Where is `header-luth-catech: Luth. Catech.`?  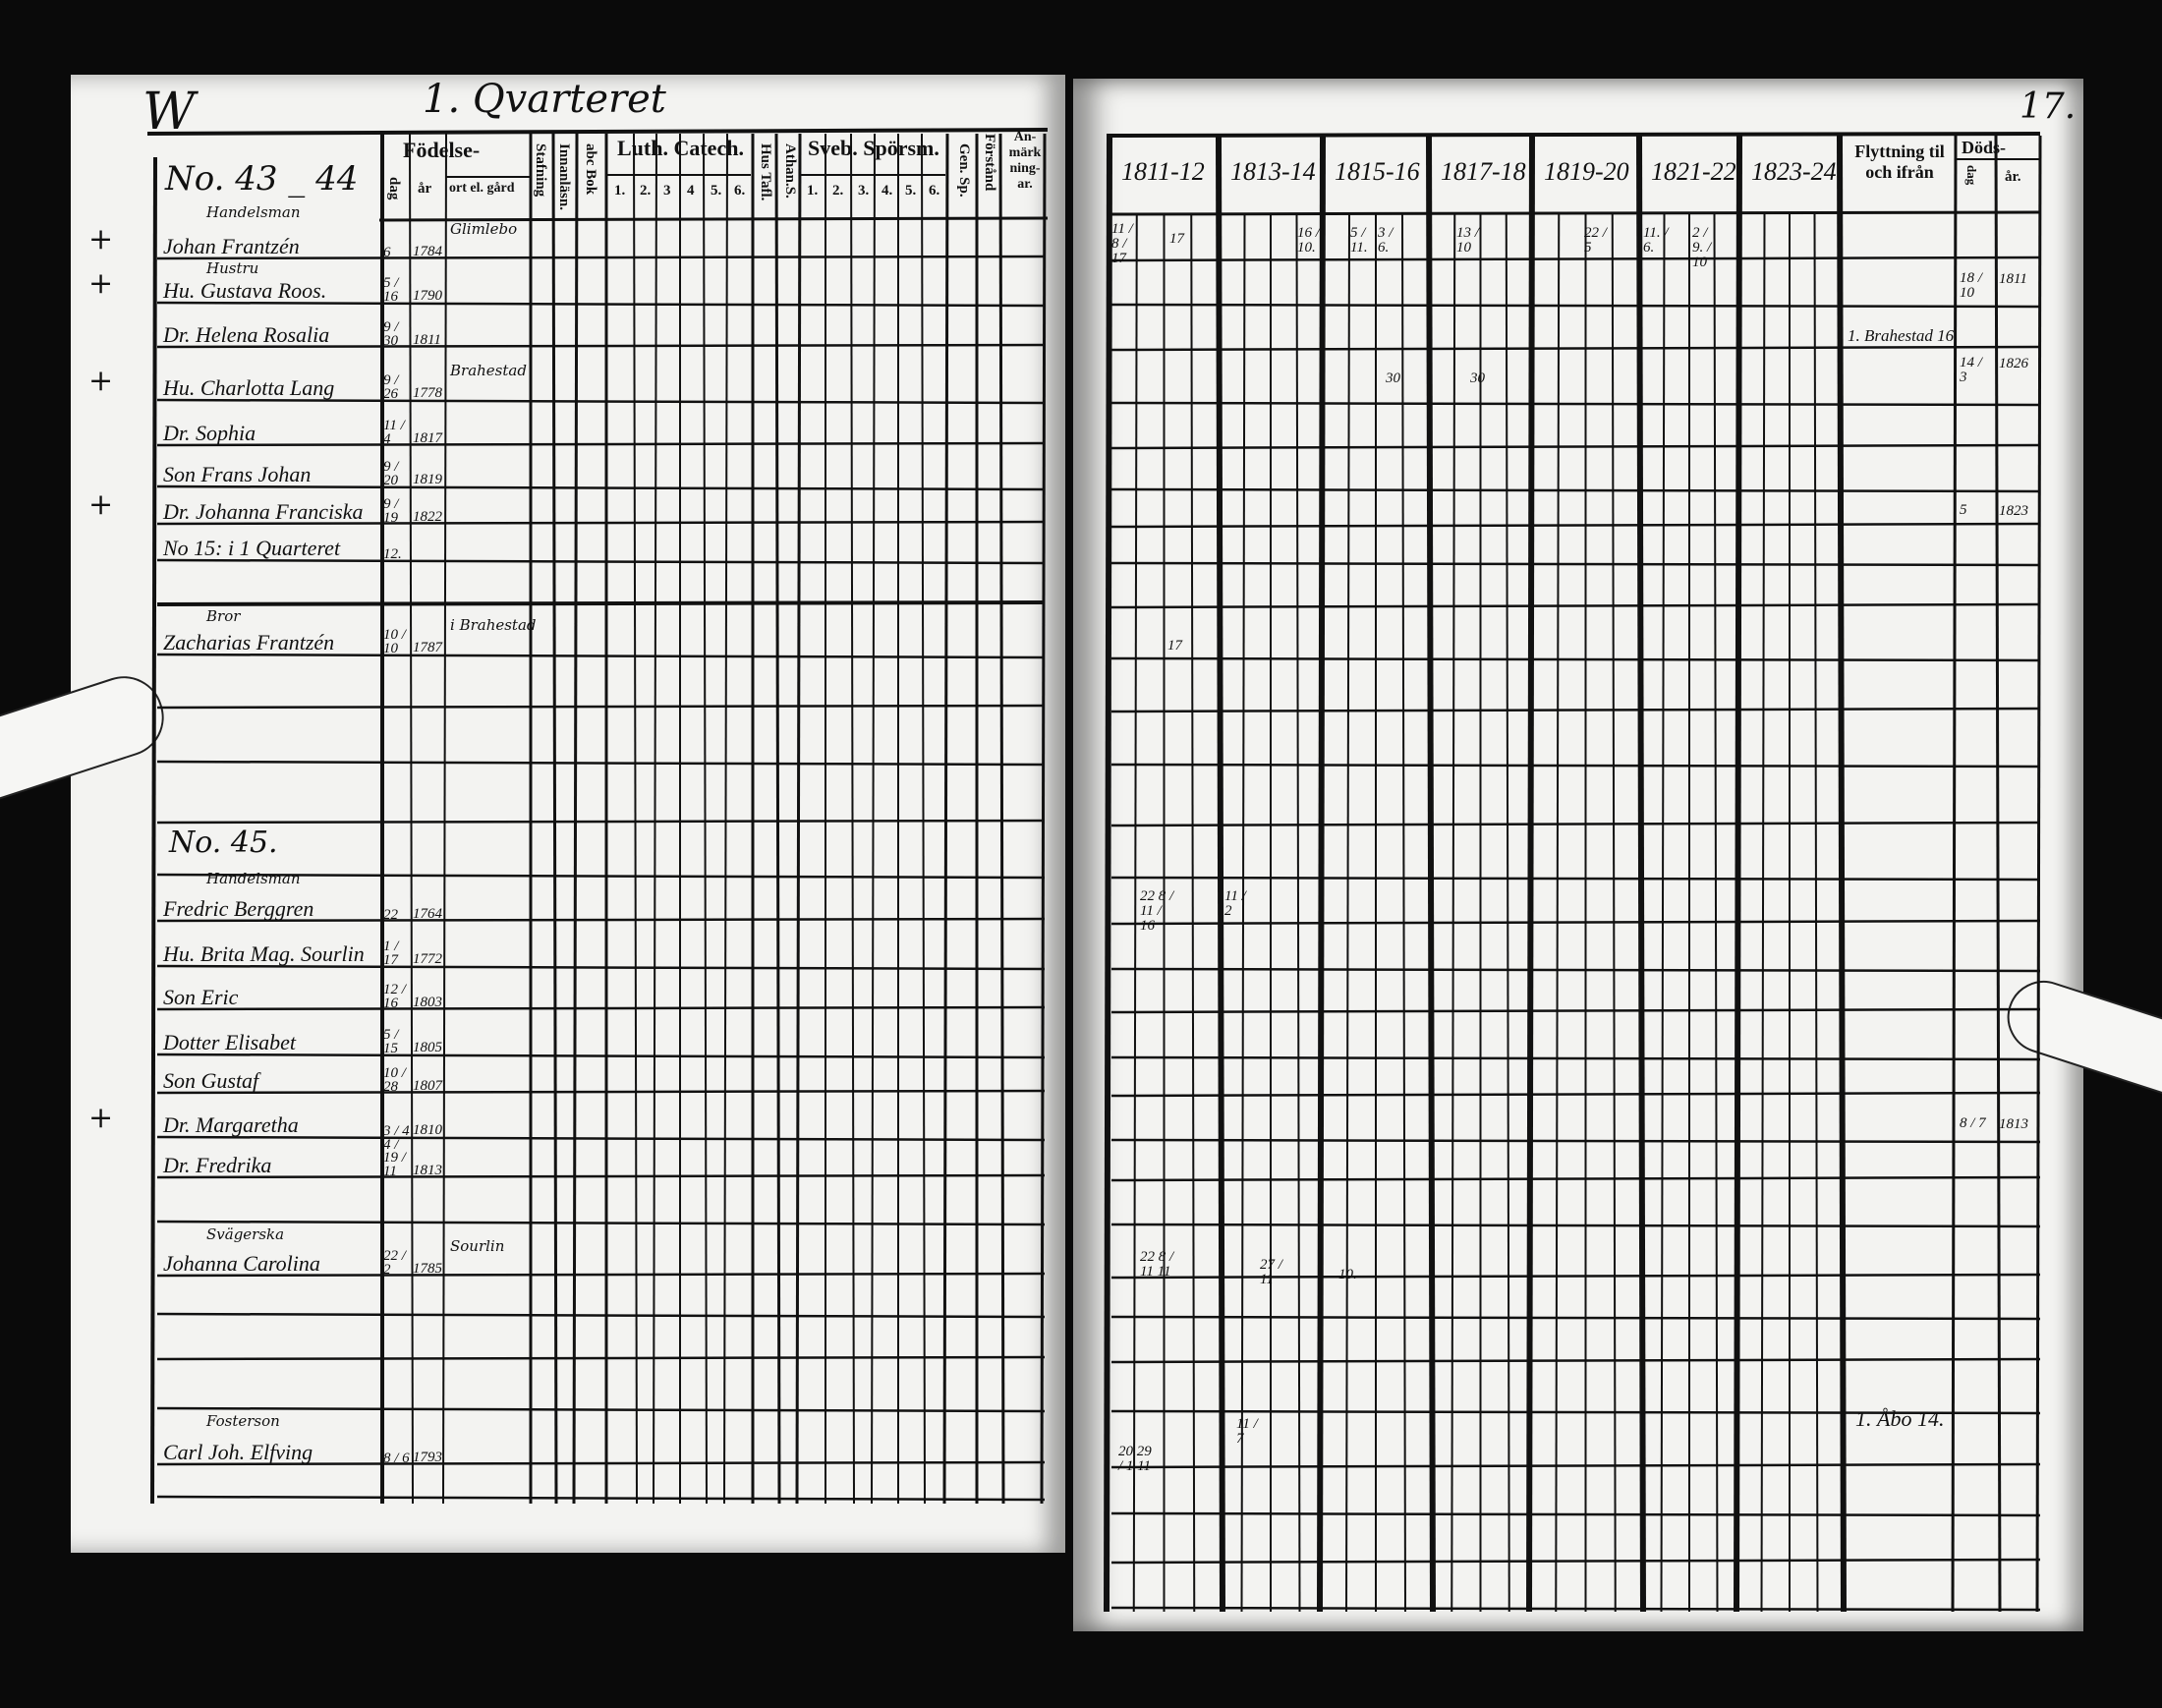 header-luth-catech: Luth. Catech. is located at coordinates (681, 148).